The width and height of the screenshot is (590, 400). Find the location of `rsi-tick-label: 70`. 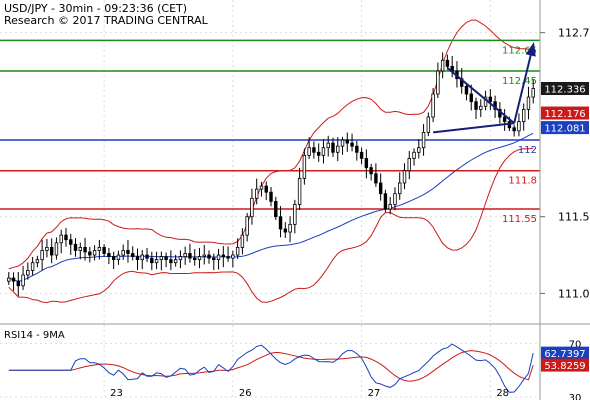

rsi-tick-label: 70 is located at coordinates (575, 344).